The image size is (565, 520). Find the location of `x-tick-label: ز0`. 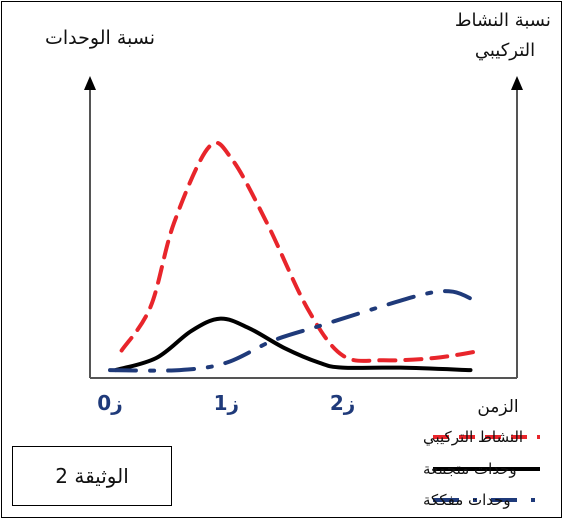

x-tick-label: ز0 is located at coordinates (109, 403).